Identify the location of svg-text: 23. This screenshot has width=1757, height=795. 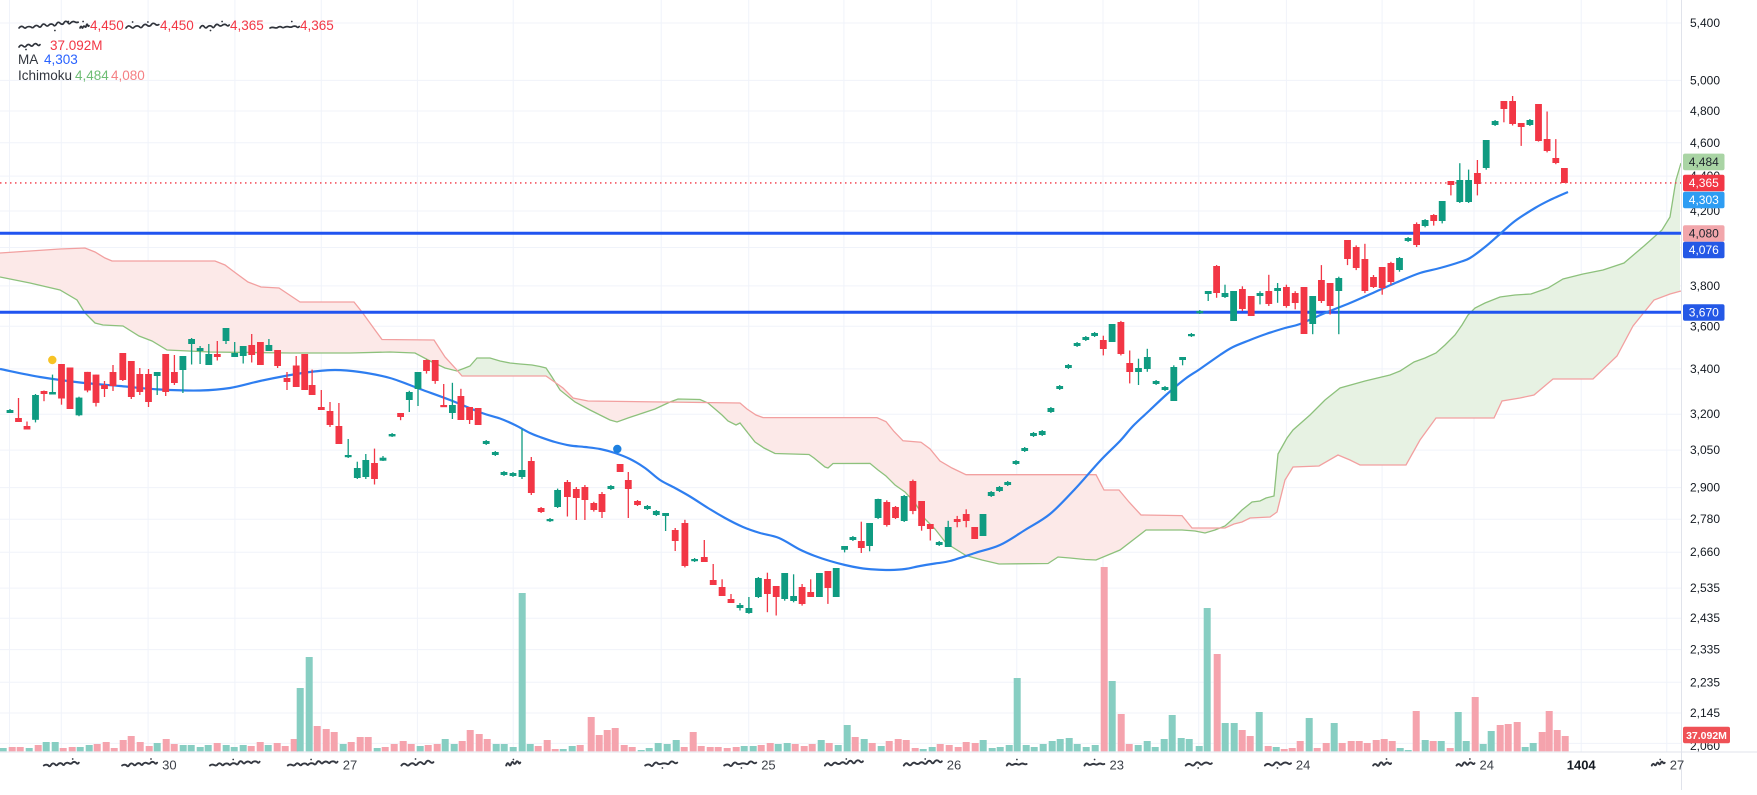
(1117, 765).